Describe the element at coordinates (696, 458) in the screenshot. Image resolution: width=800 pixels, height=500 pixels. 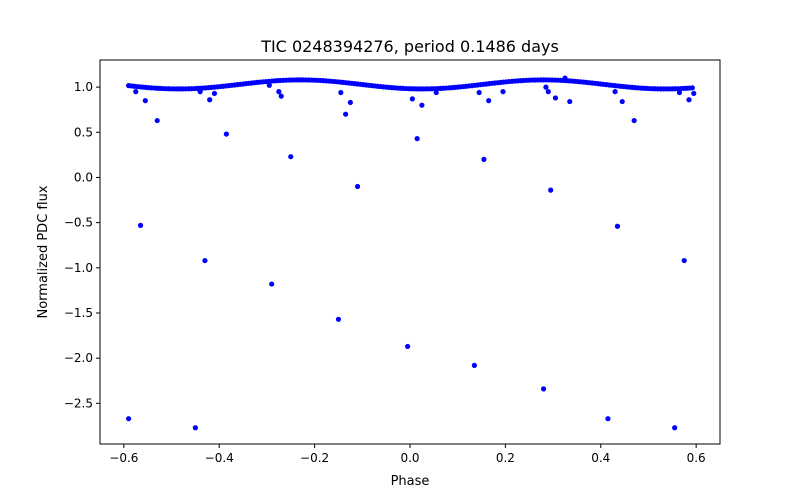
I see `x-tick-label: 0.6` at that location.